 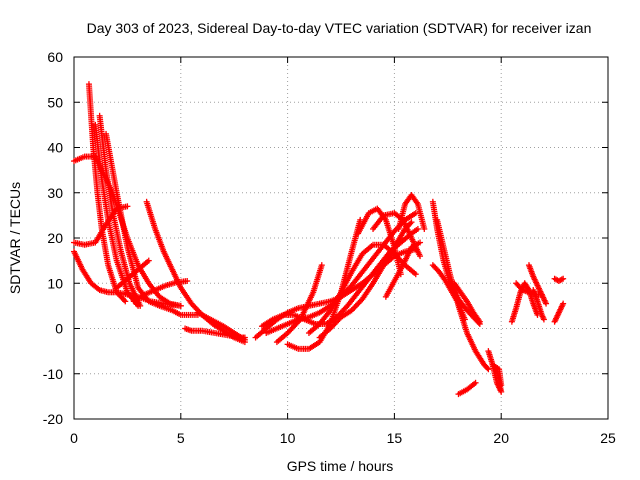 I want to click on x-axis-label: GPS time / hours, so click(x=340, y=466).